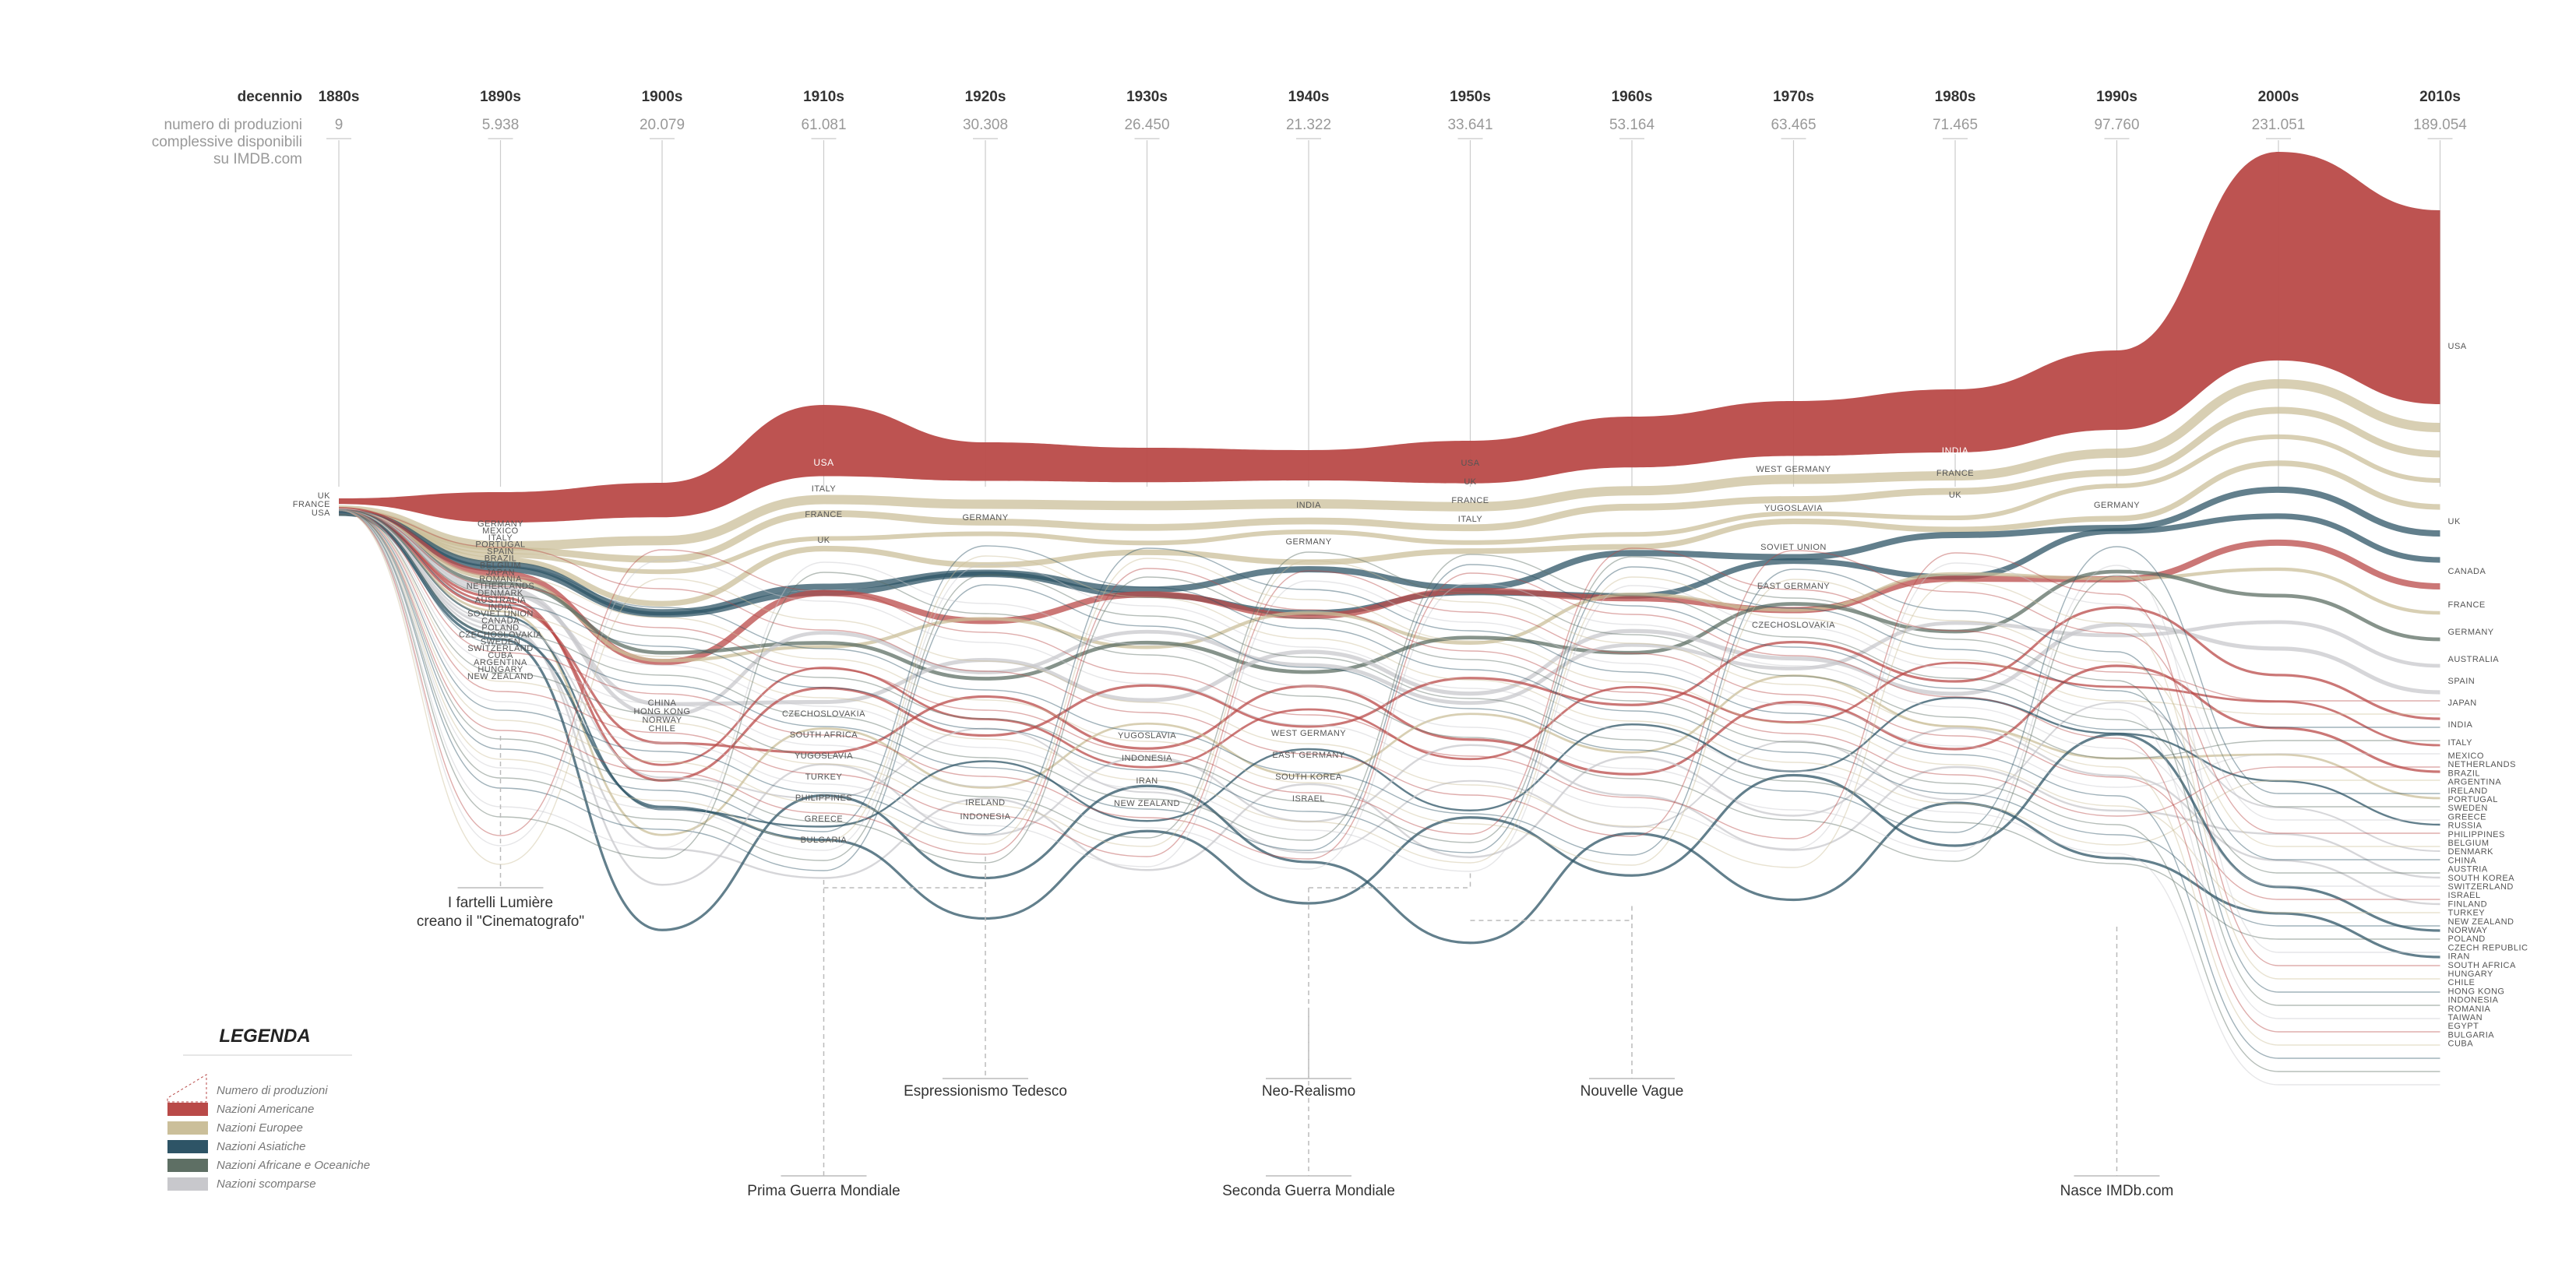  Describe the element at coordinates (500, 593) in the screenshot. I see `country-label: DENMARK` at that location.